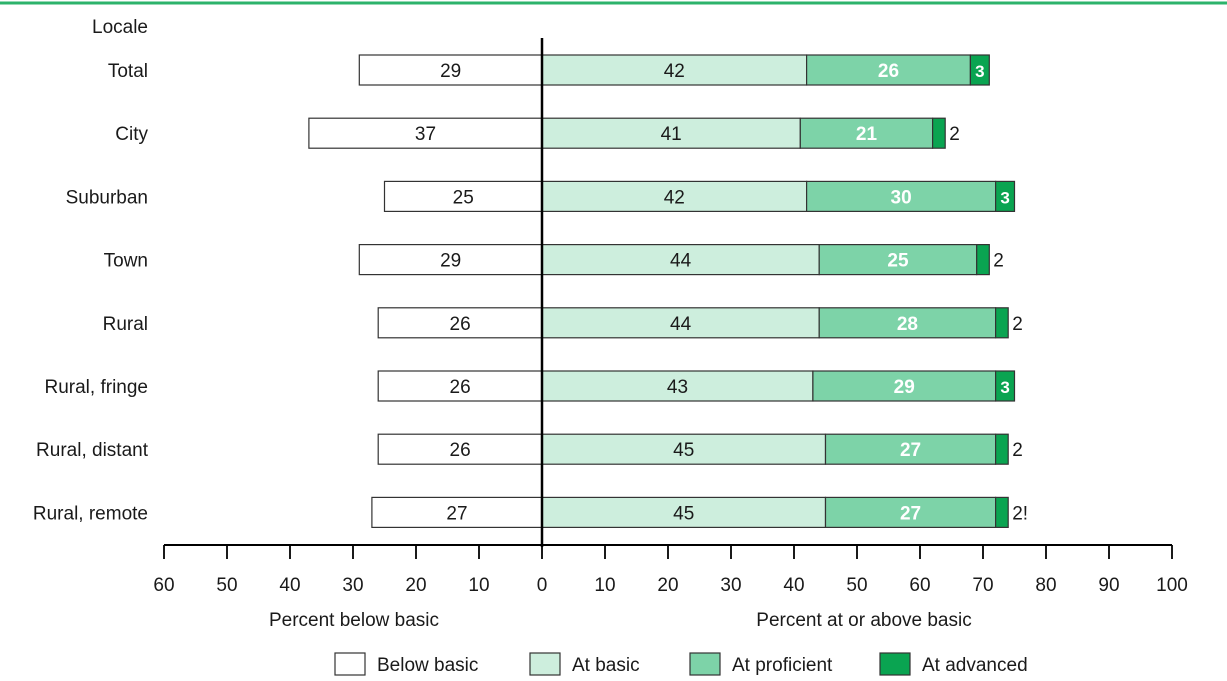 This screenshot has width=1227, height=681. Describe the element at coordinates (670, 570) in the screenshot. I see `x-axis: 60 50 40 30 20 10 0 10 20 30 40 50 60 70 80 90 100` at that location.